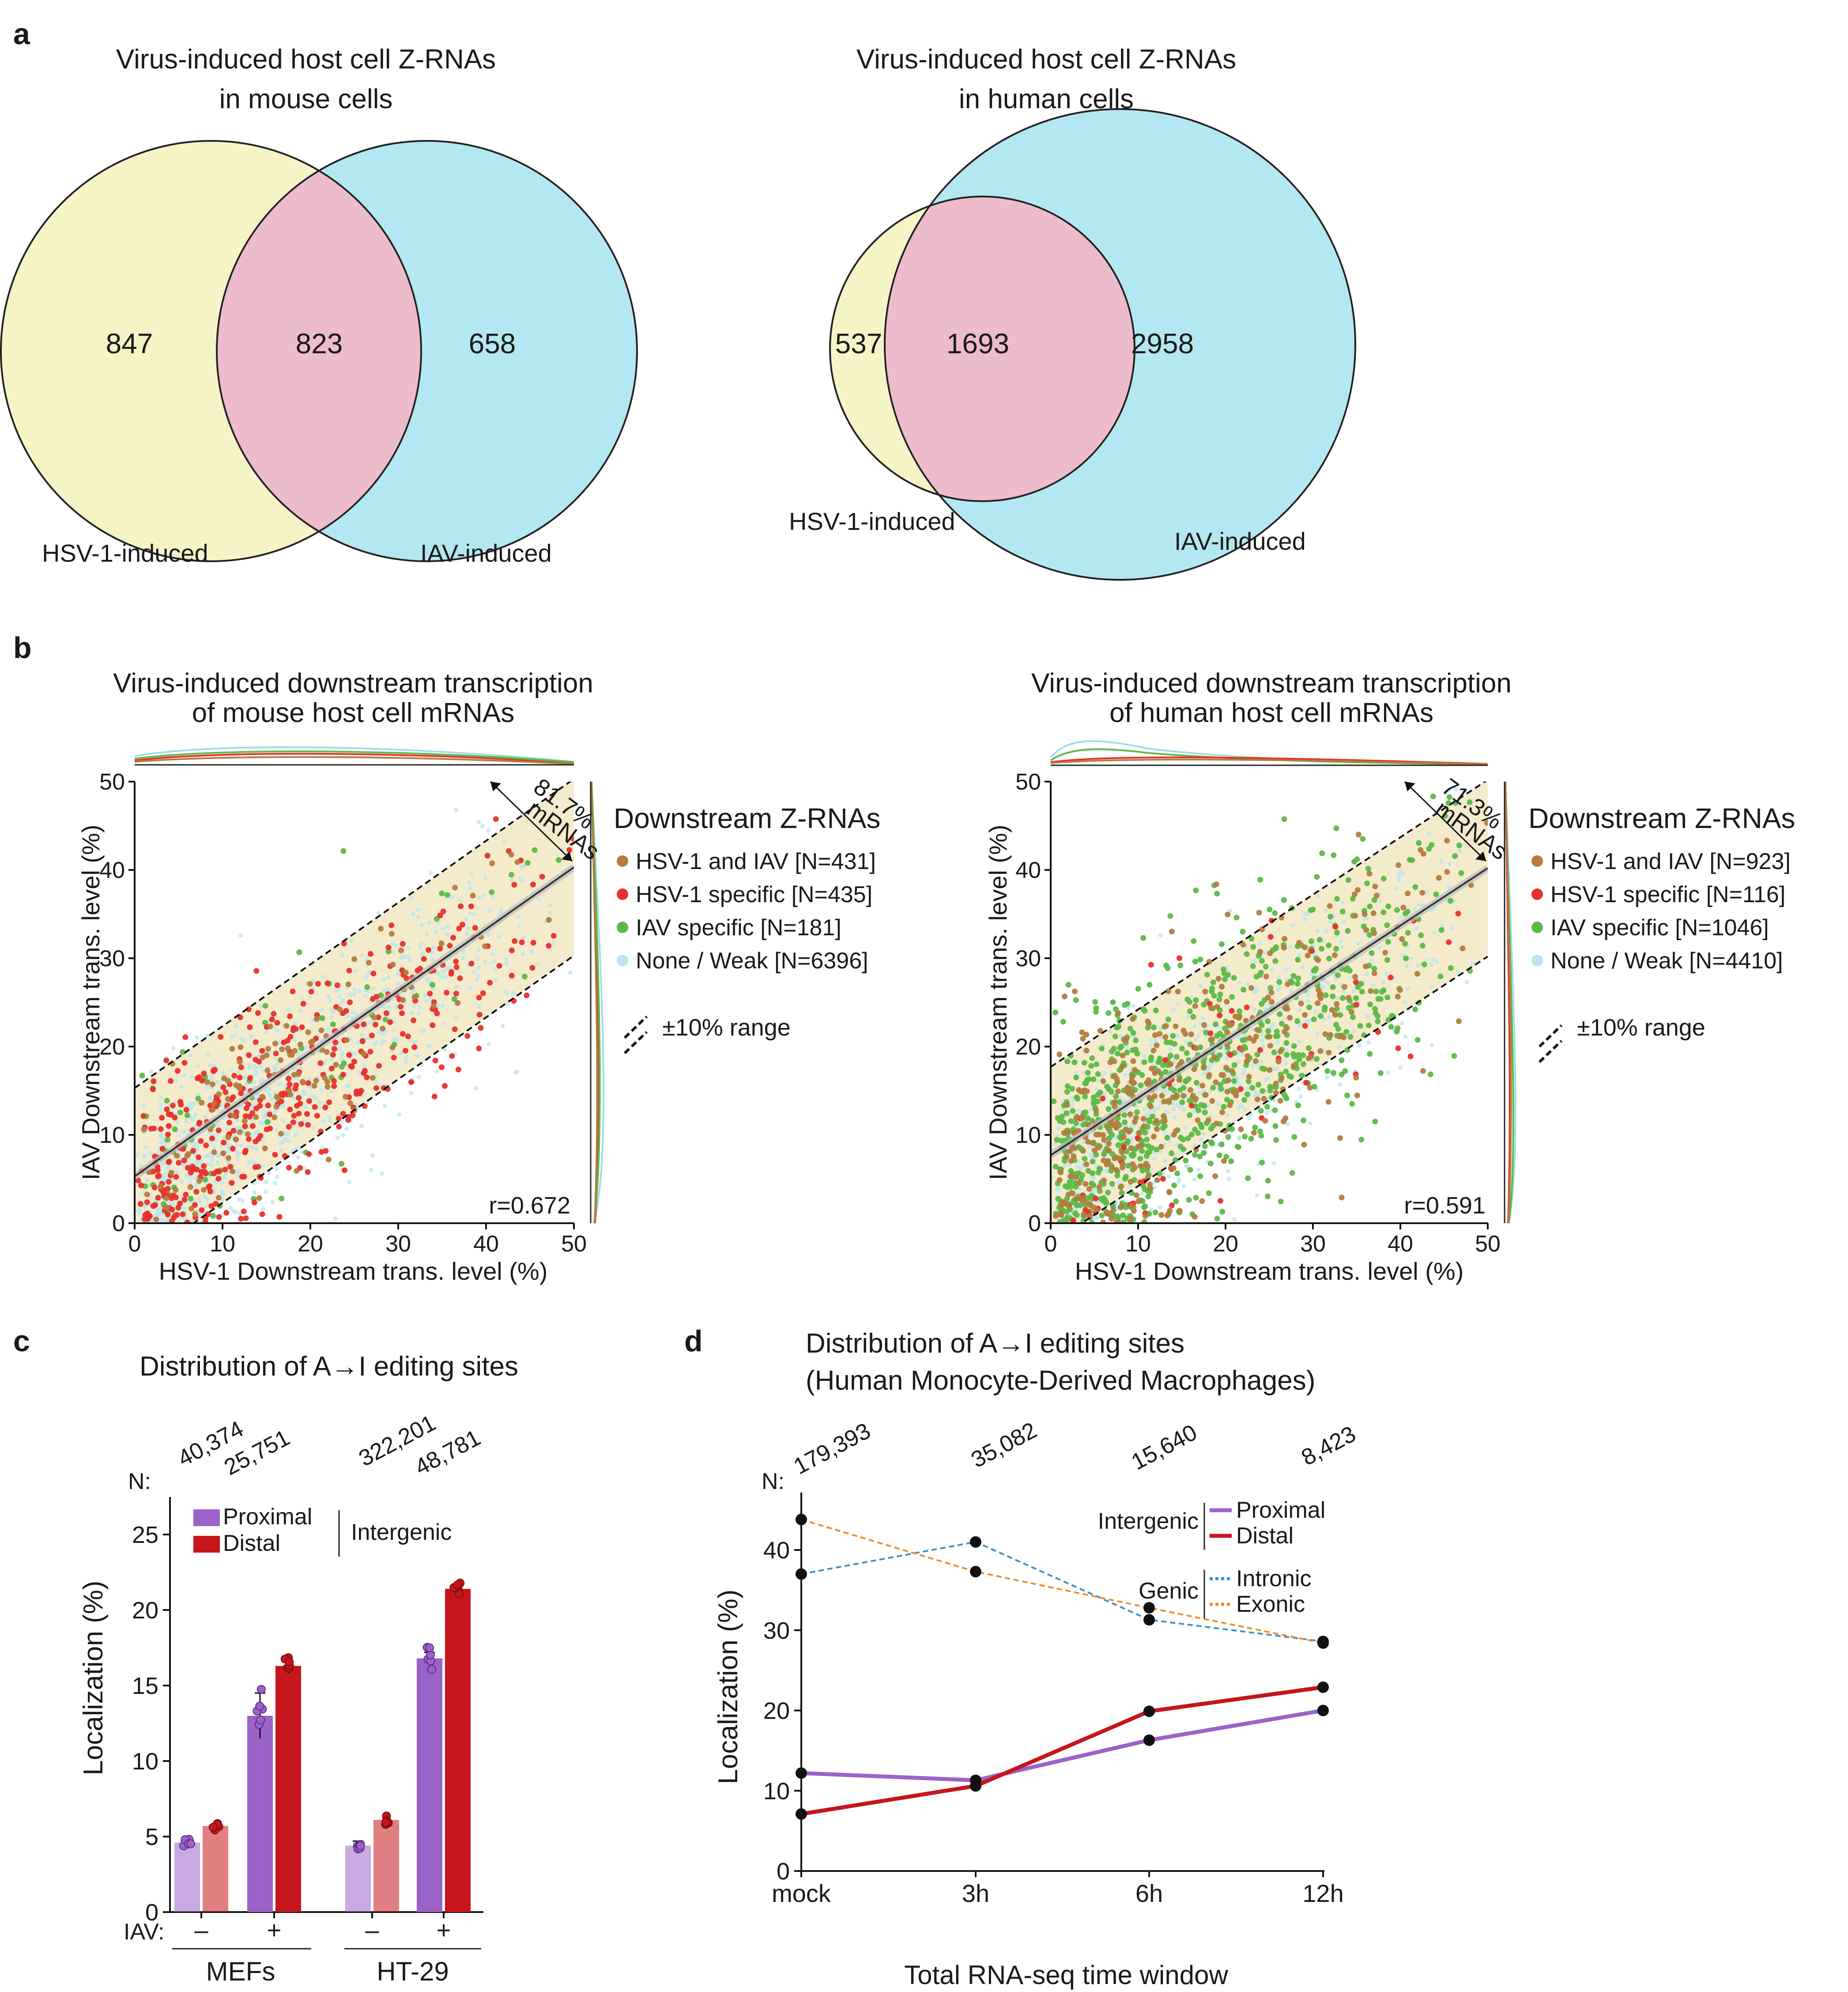  What do you see at coordinates (859, 344) in the screenshot?
I see `venn-human-hsv-only: 537` at bounding box center [859, 344].